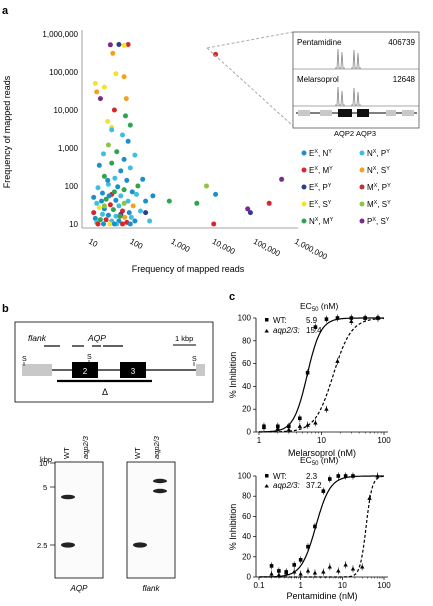 The height and width of the screenshot is (606, 433). What do you see at coordinates (306, 306) in the screenshot?
I see `ec50-title-text: EC` at bounding box center [306, 306].